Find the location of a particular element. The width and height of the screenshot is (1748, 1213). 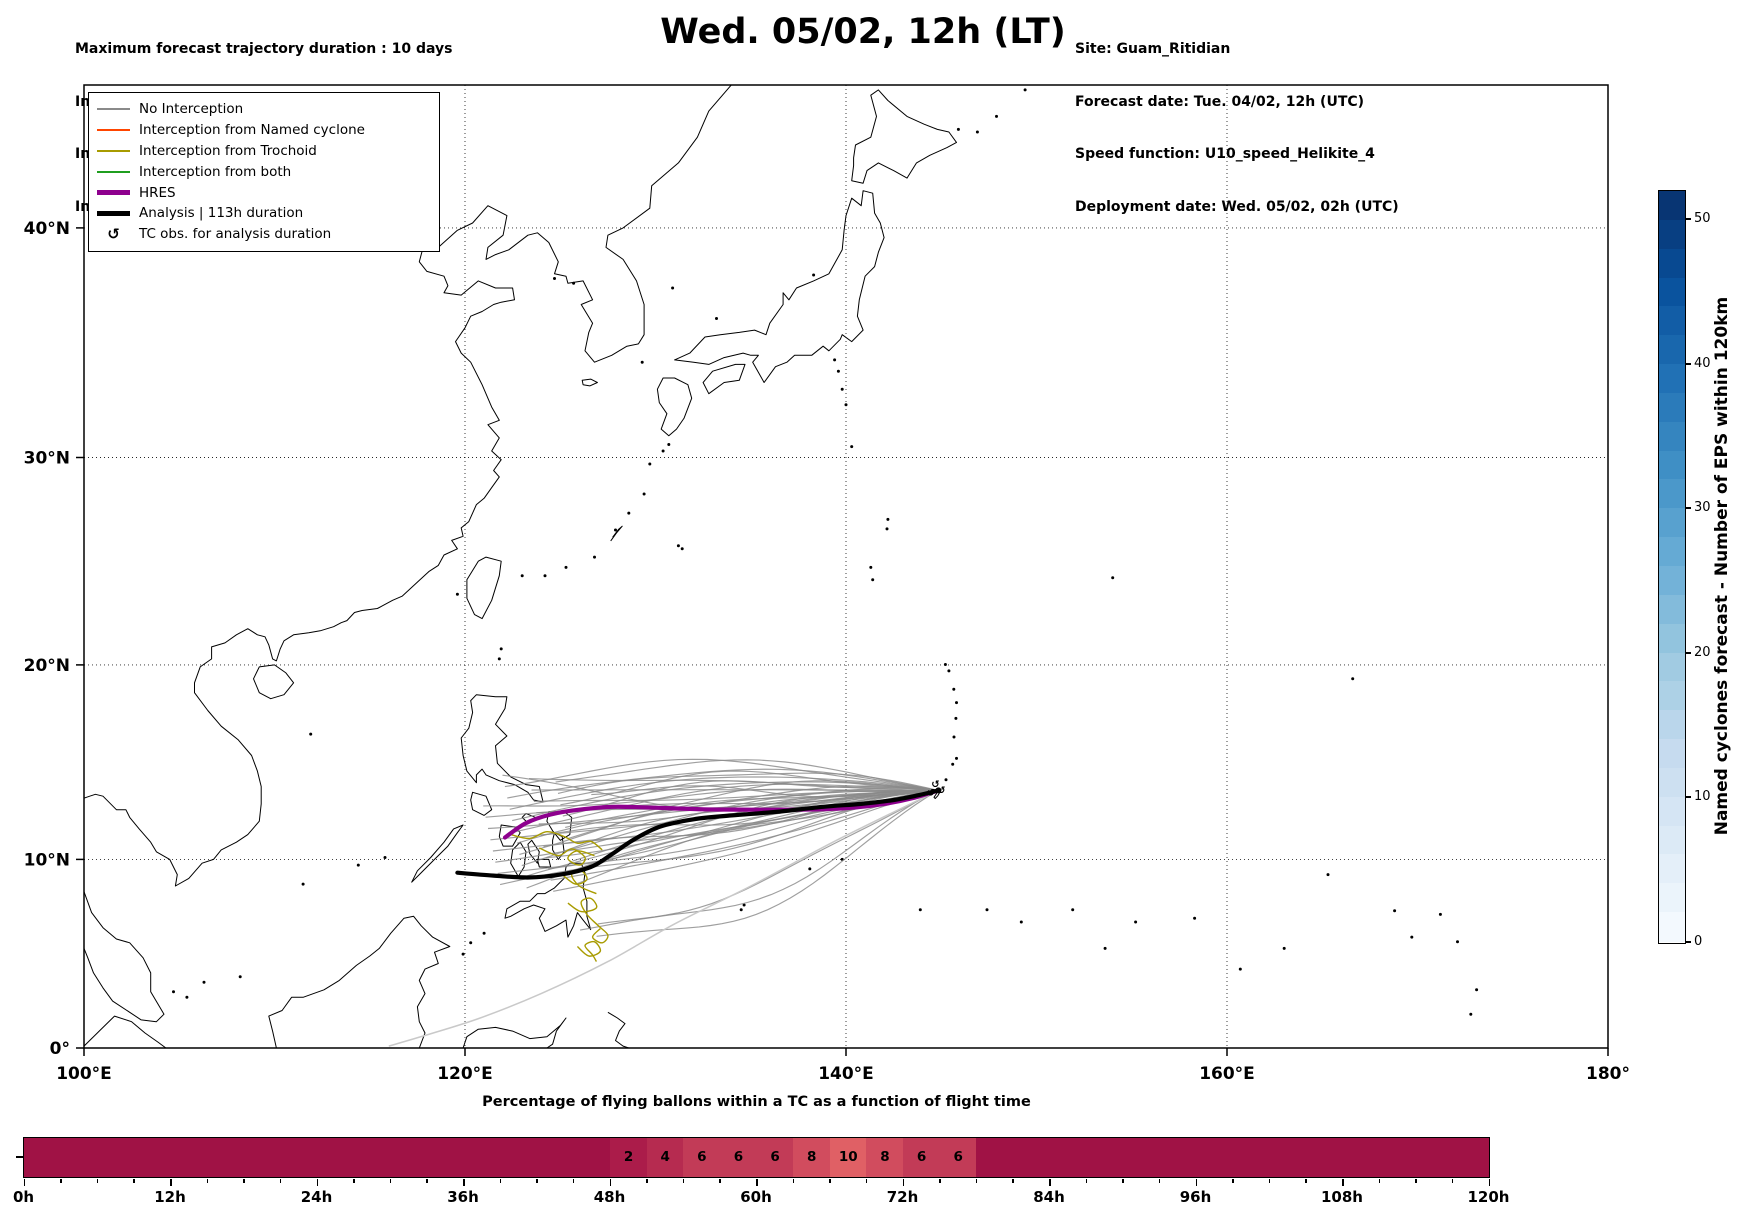

strip-tick-label: 96h is located at coordinates (1195, 1197).